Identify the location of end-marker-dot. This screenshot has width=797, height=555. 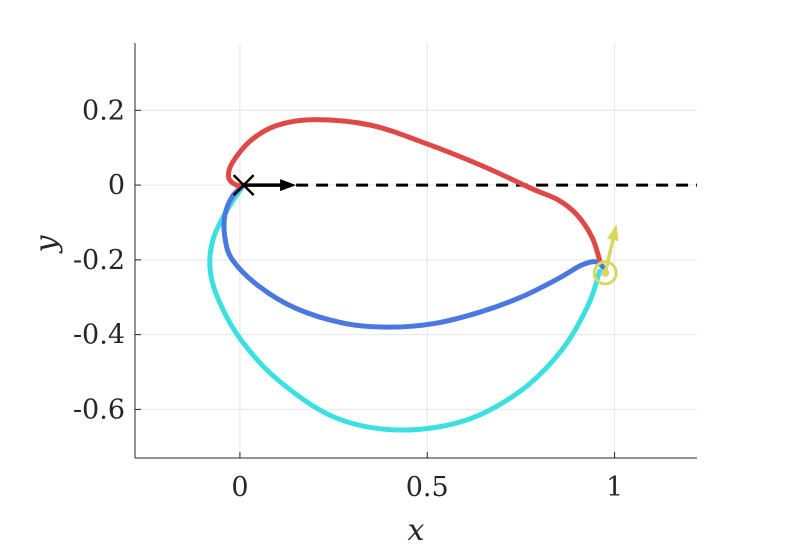
(605, 272).